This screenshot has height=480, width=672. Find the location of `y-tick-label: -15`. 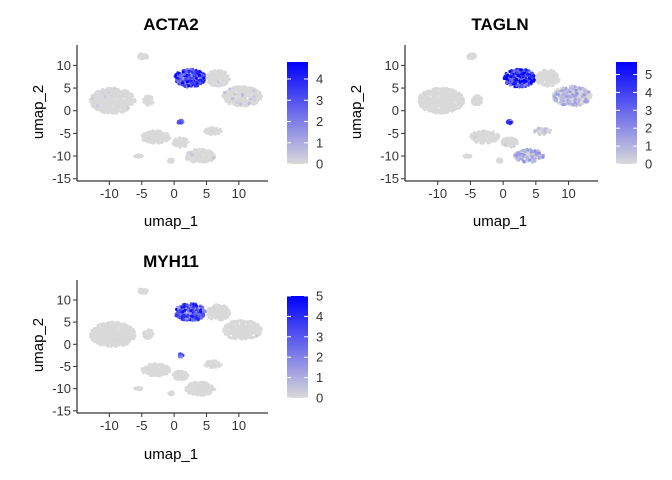

y-tick-label: -15 is located at coordinates (389, 178).